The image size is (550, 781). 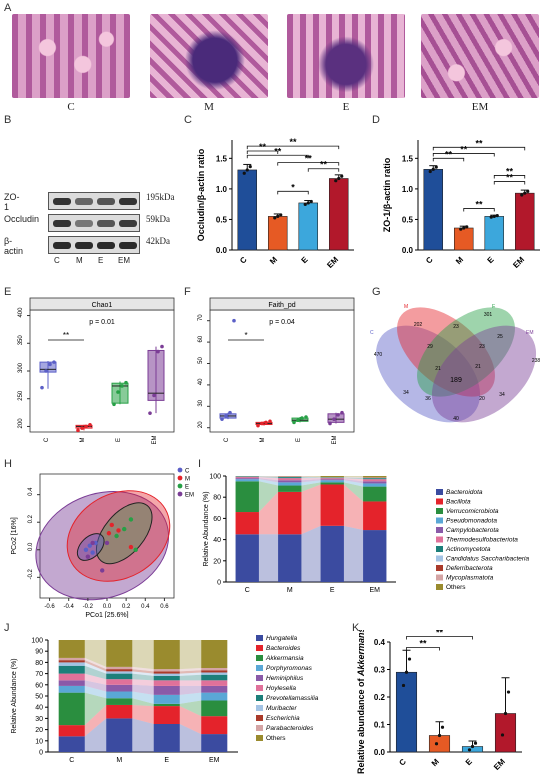 What do you see at coordinates (48, 367) in the screenshot?
I see `box-c` at bounding box center [48, 367].